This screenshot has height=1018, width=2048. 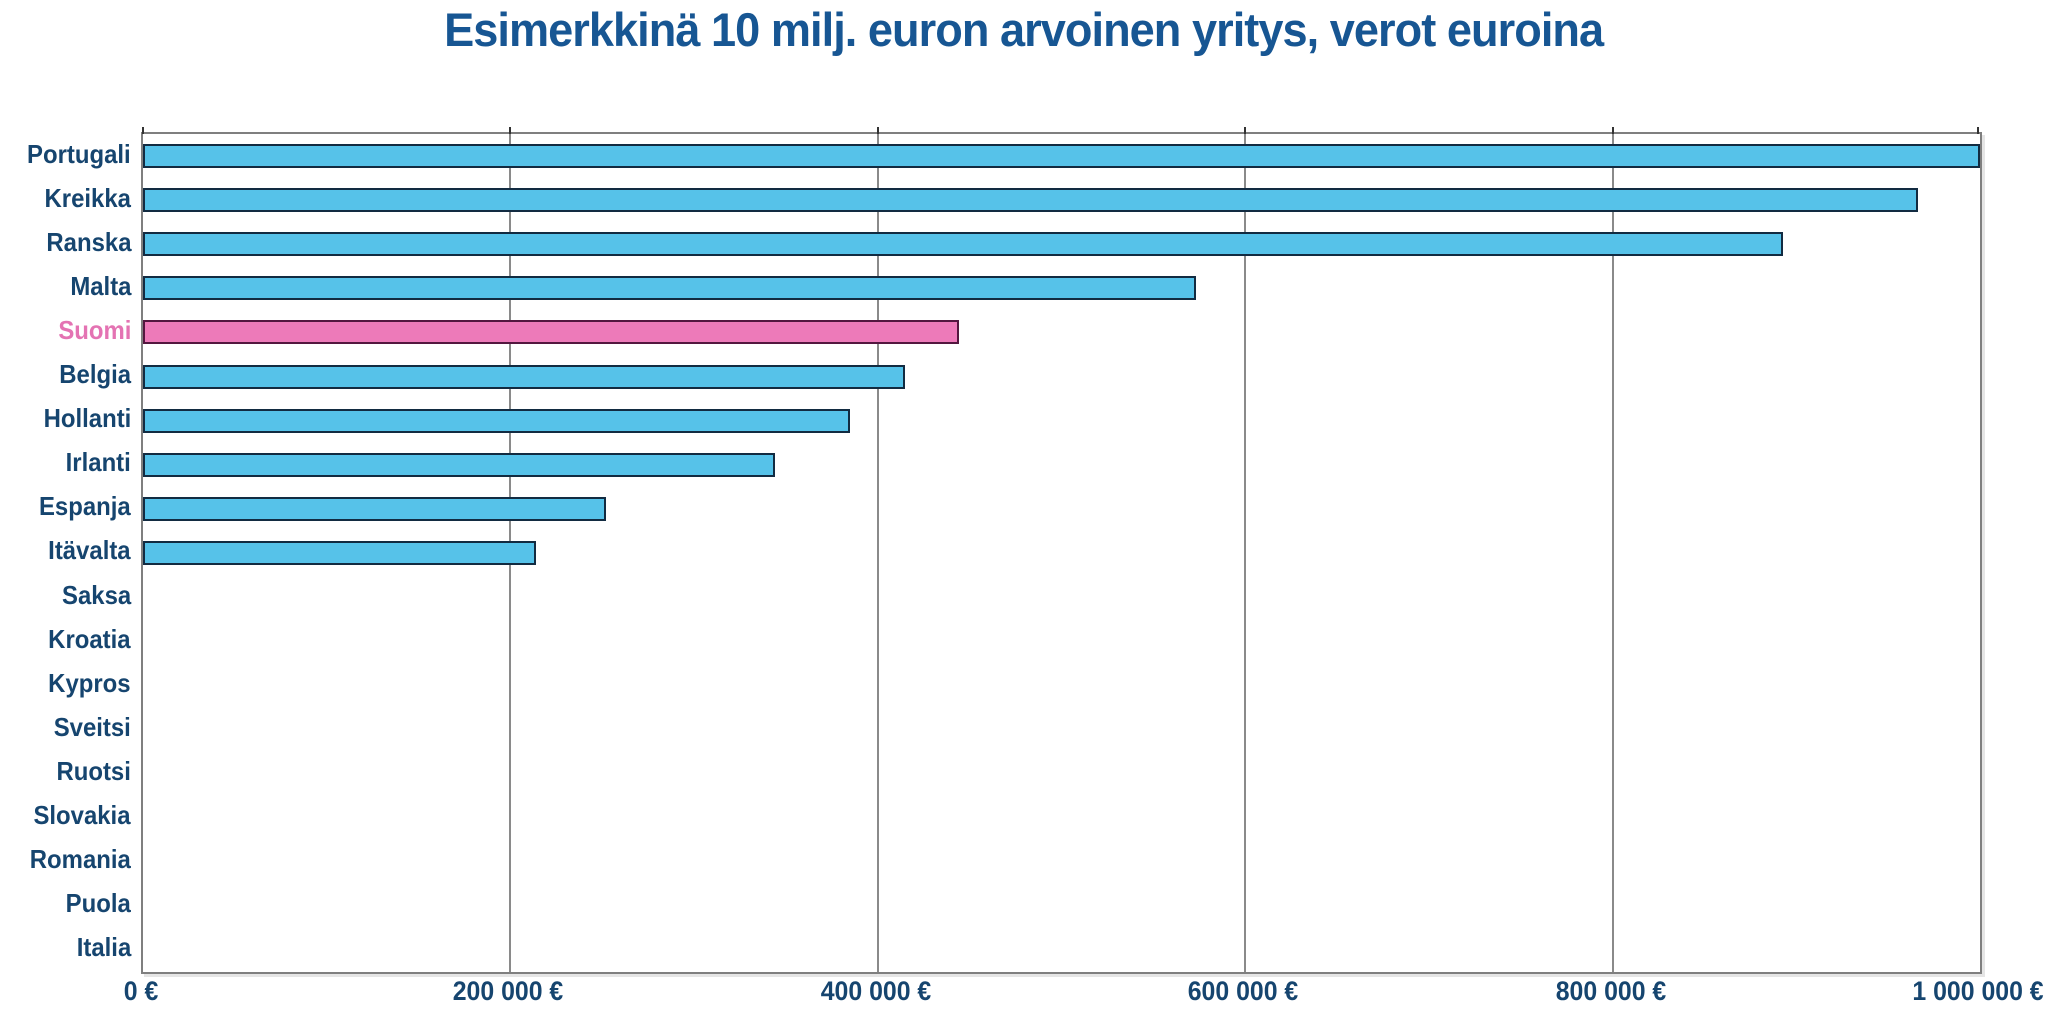 I want to click on category-label-espanja: Espanja, so click(x=65, y=507).